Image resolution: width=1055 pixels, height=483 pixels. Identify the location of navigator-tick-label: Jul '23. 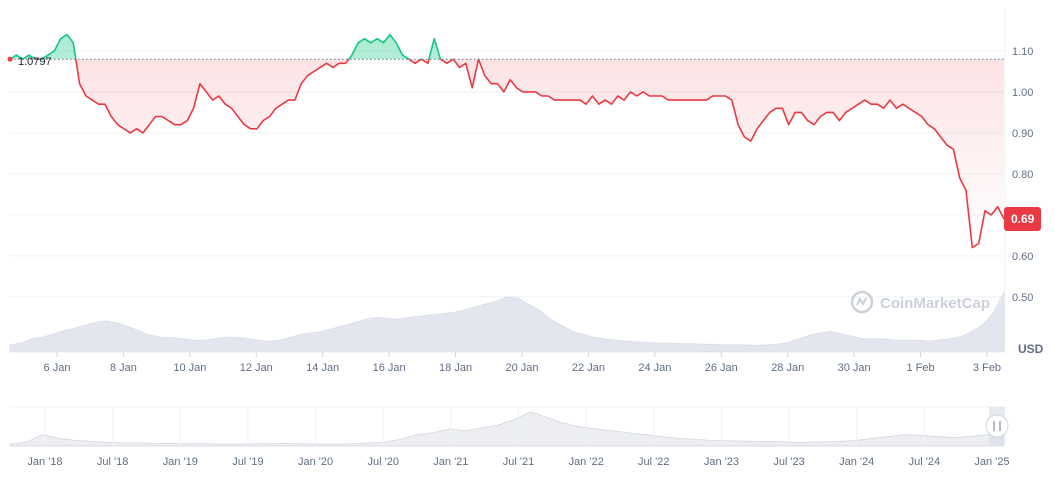
(788, 462).